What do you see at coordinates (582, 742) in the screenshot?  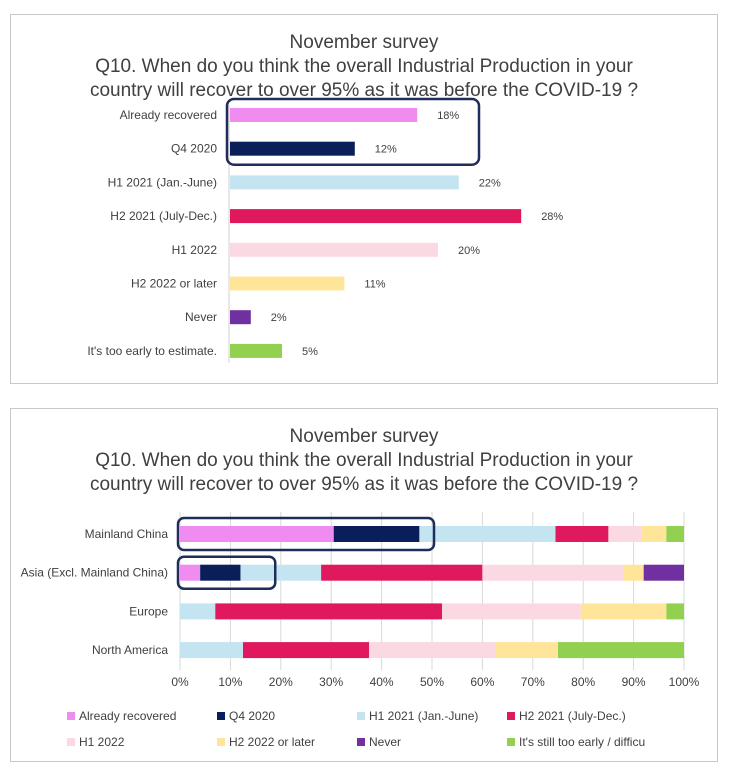 I see `chart-2-legend-label: It's still too early / difficu` at bounding box center [582, 742].